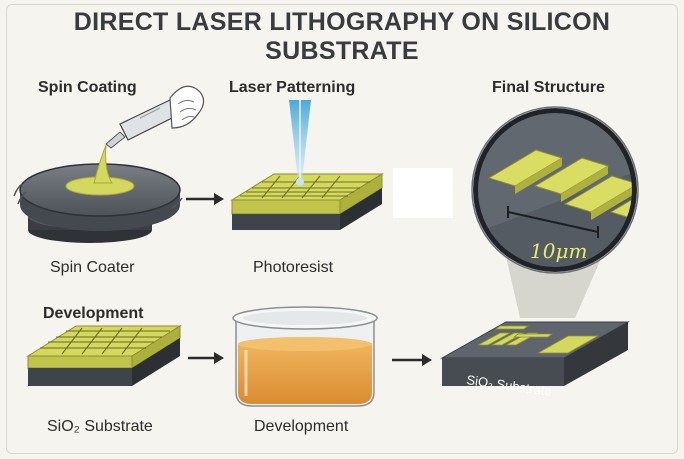  I want to click on step-label-final-structure: Final Structure, so click(548, 87).